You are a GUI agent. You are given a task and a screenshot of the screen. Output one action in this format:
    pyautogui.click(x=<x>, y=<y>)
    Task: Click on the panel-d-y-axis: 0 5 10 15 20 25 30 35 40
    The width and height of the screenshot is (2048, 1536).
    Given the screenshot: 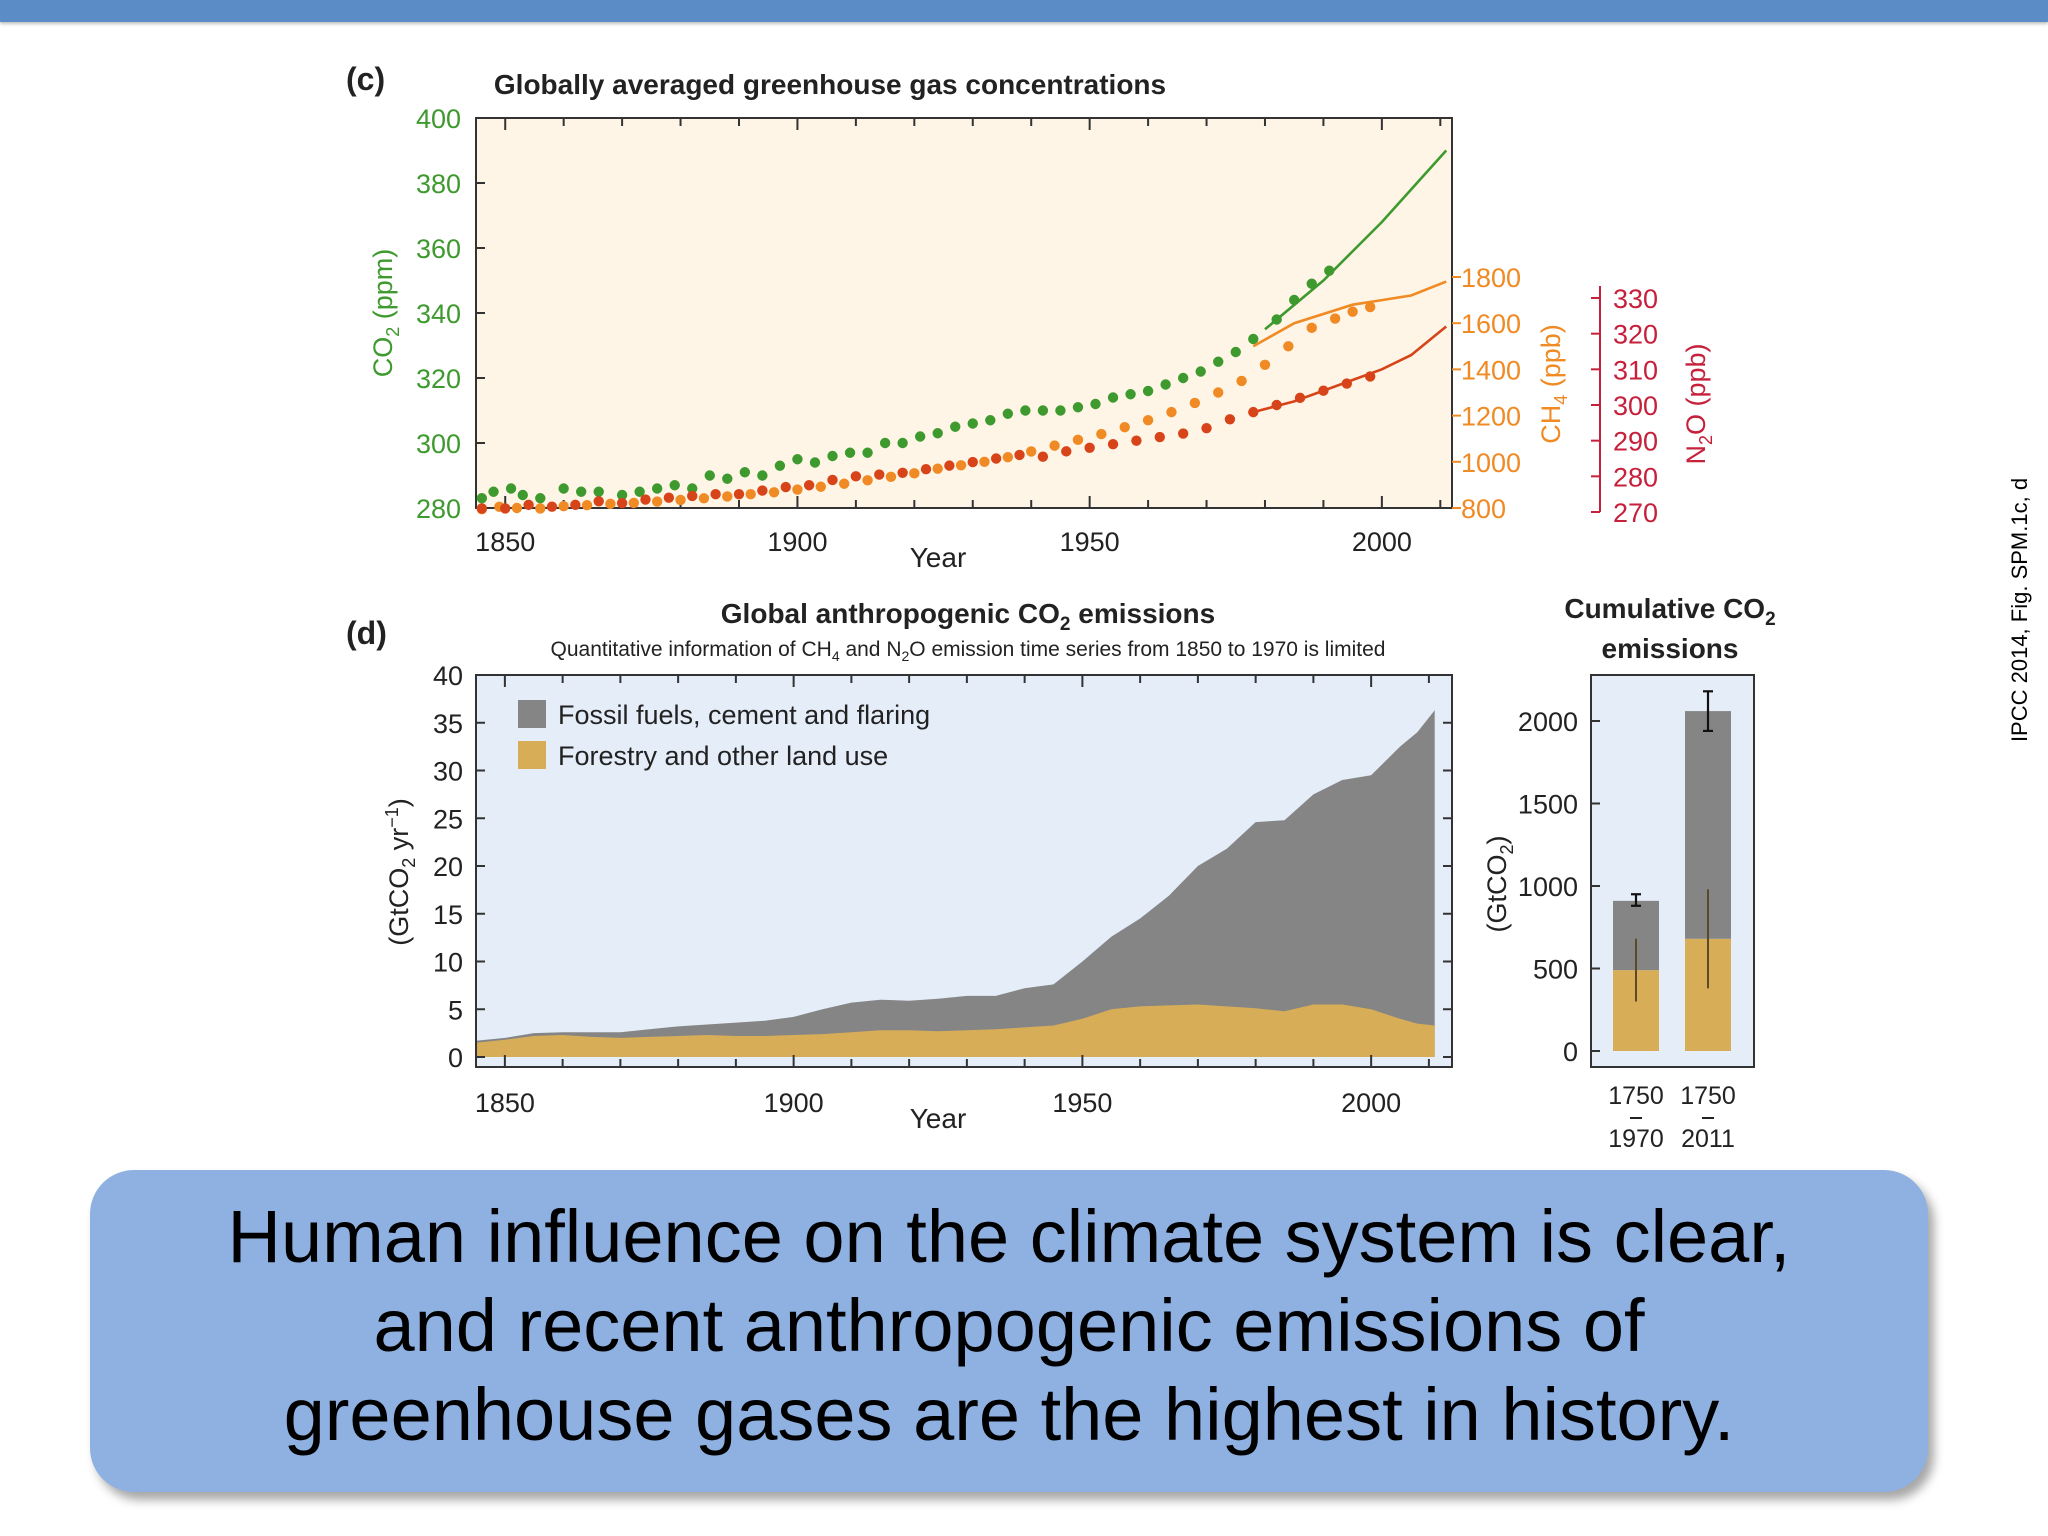 What is the action you would take?
    pyautogui.click(x=942, y=867)
    